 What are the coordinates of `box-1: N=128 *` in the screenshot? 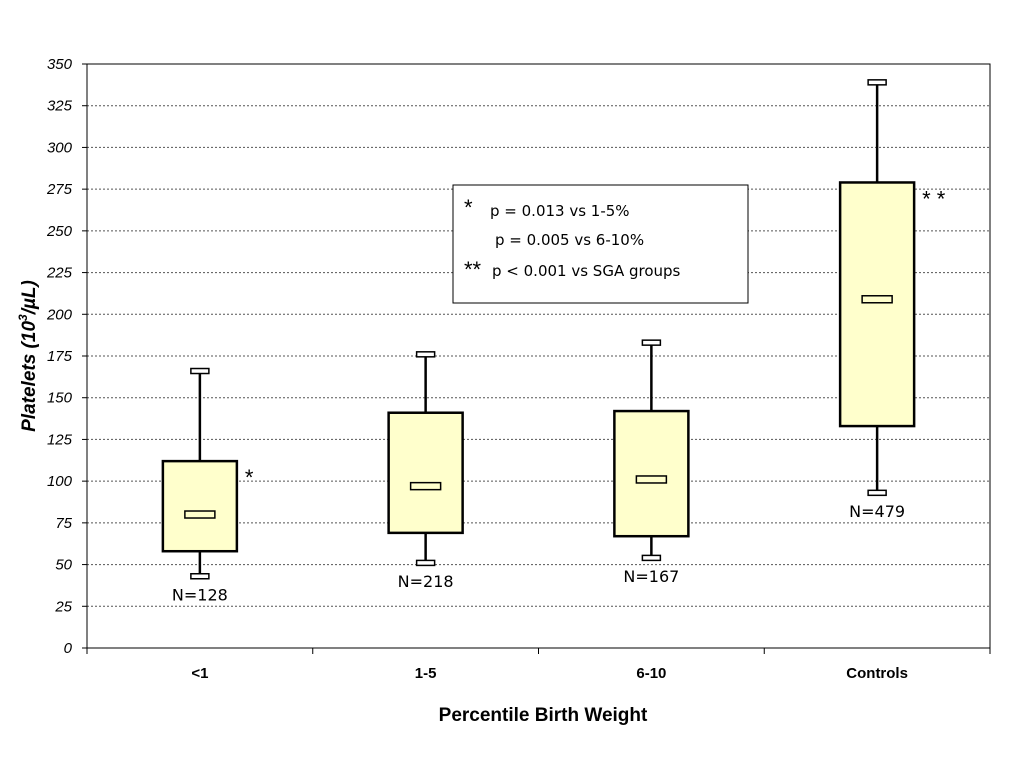 It's located at (207, 485).